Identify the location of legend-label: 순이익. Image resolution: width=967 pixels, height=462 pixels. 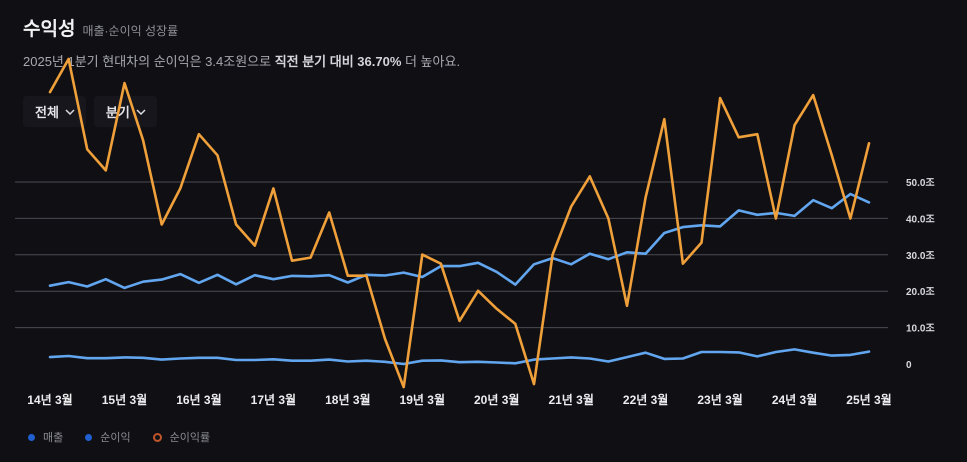
(115, 438).